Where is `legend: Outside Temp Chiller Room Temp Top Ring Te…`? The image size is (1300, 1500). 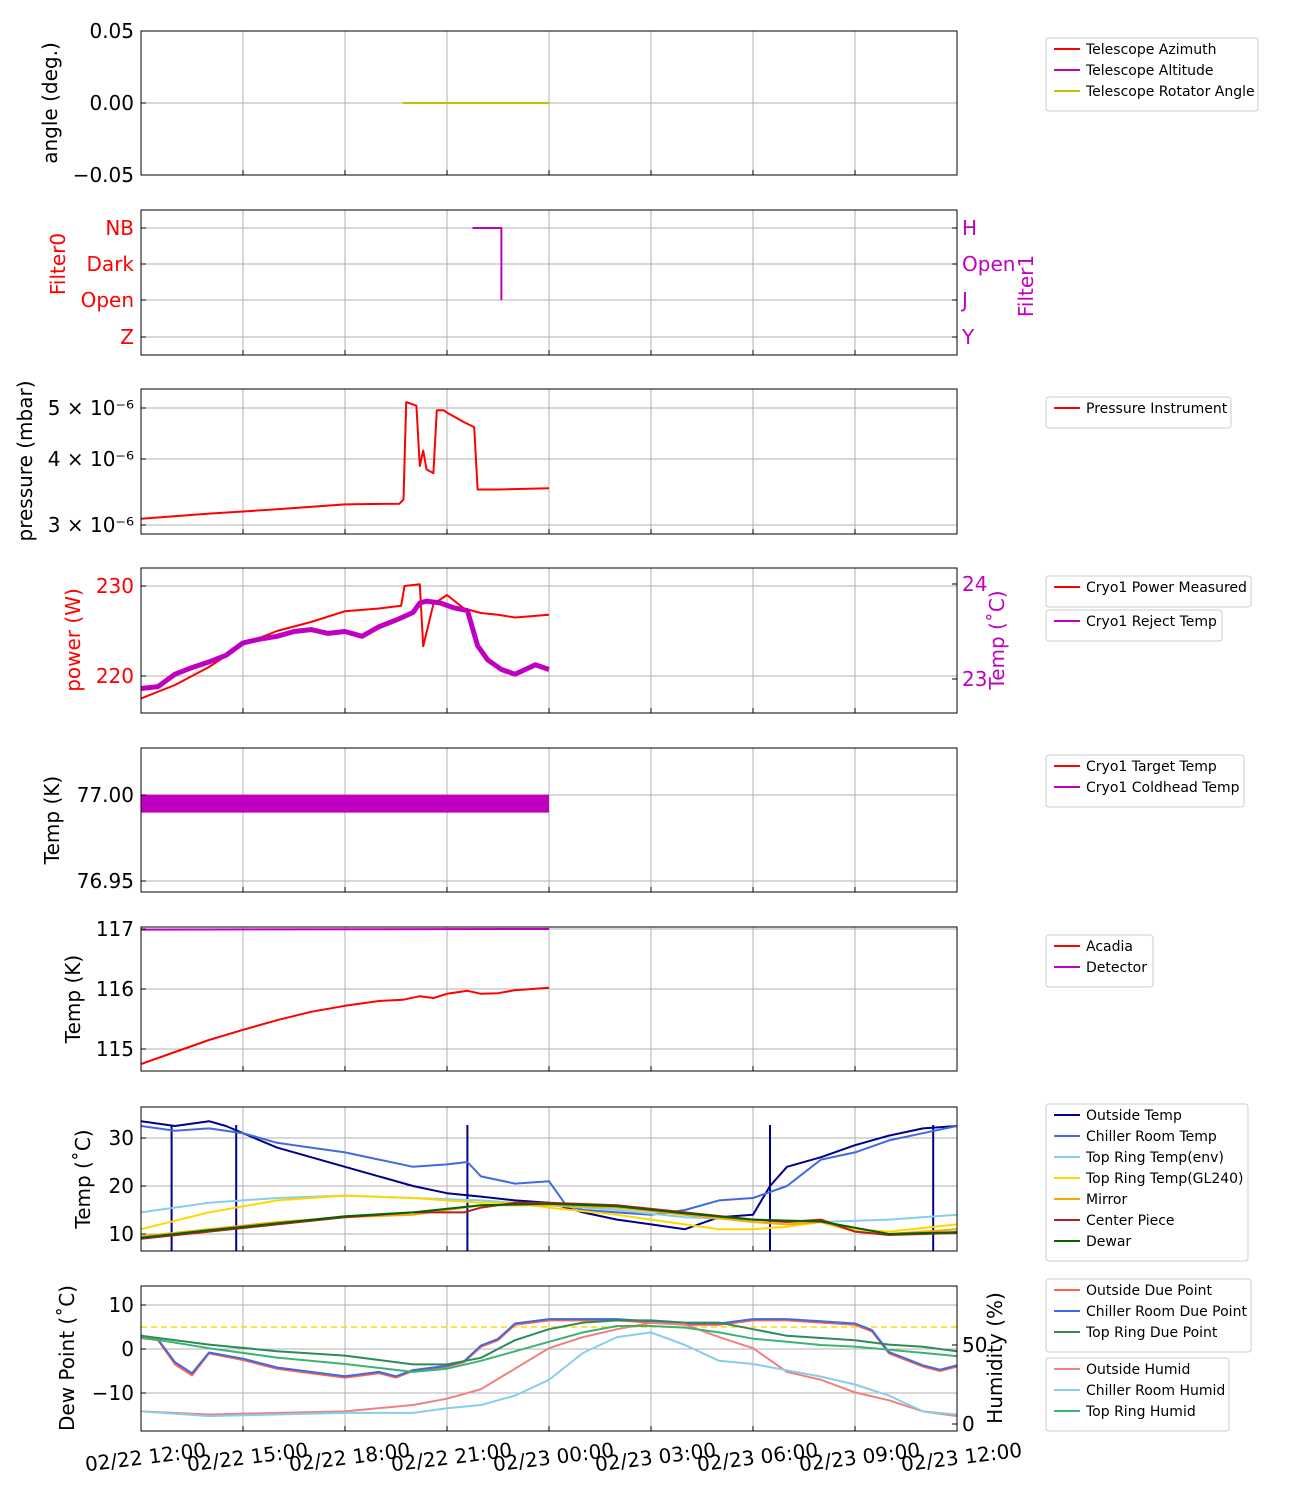 legend: Outside Temp Chiller Room Temp Top Ring Te… is located at coordinates (1147, 1182).